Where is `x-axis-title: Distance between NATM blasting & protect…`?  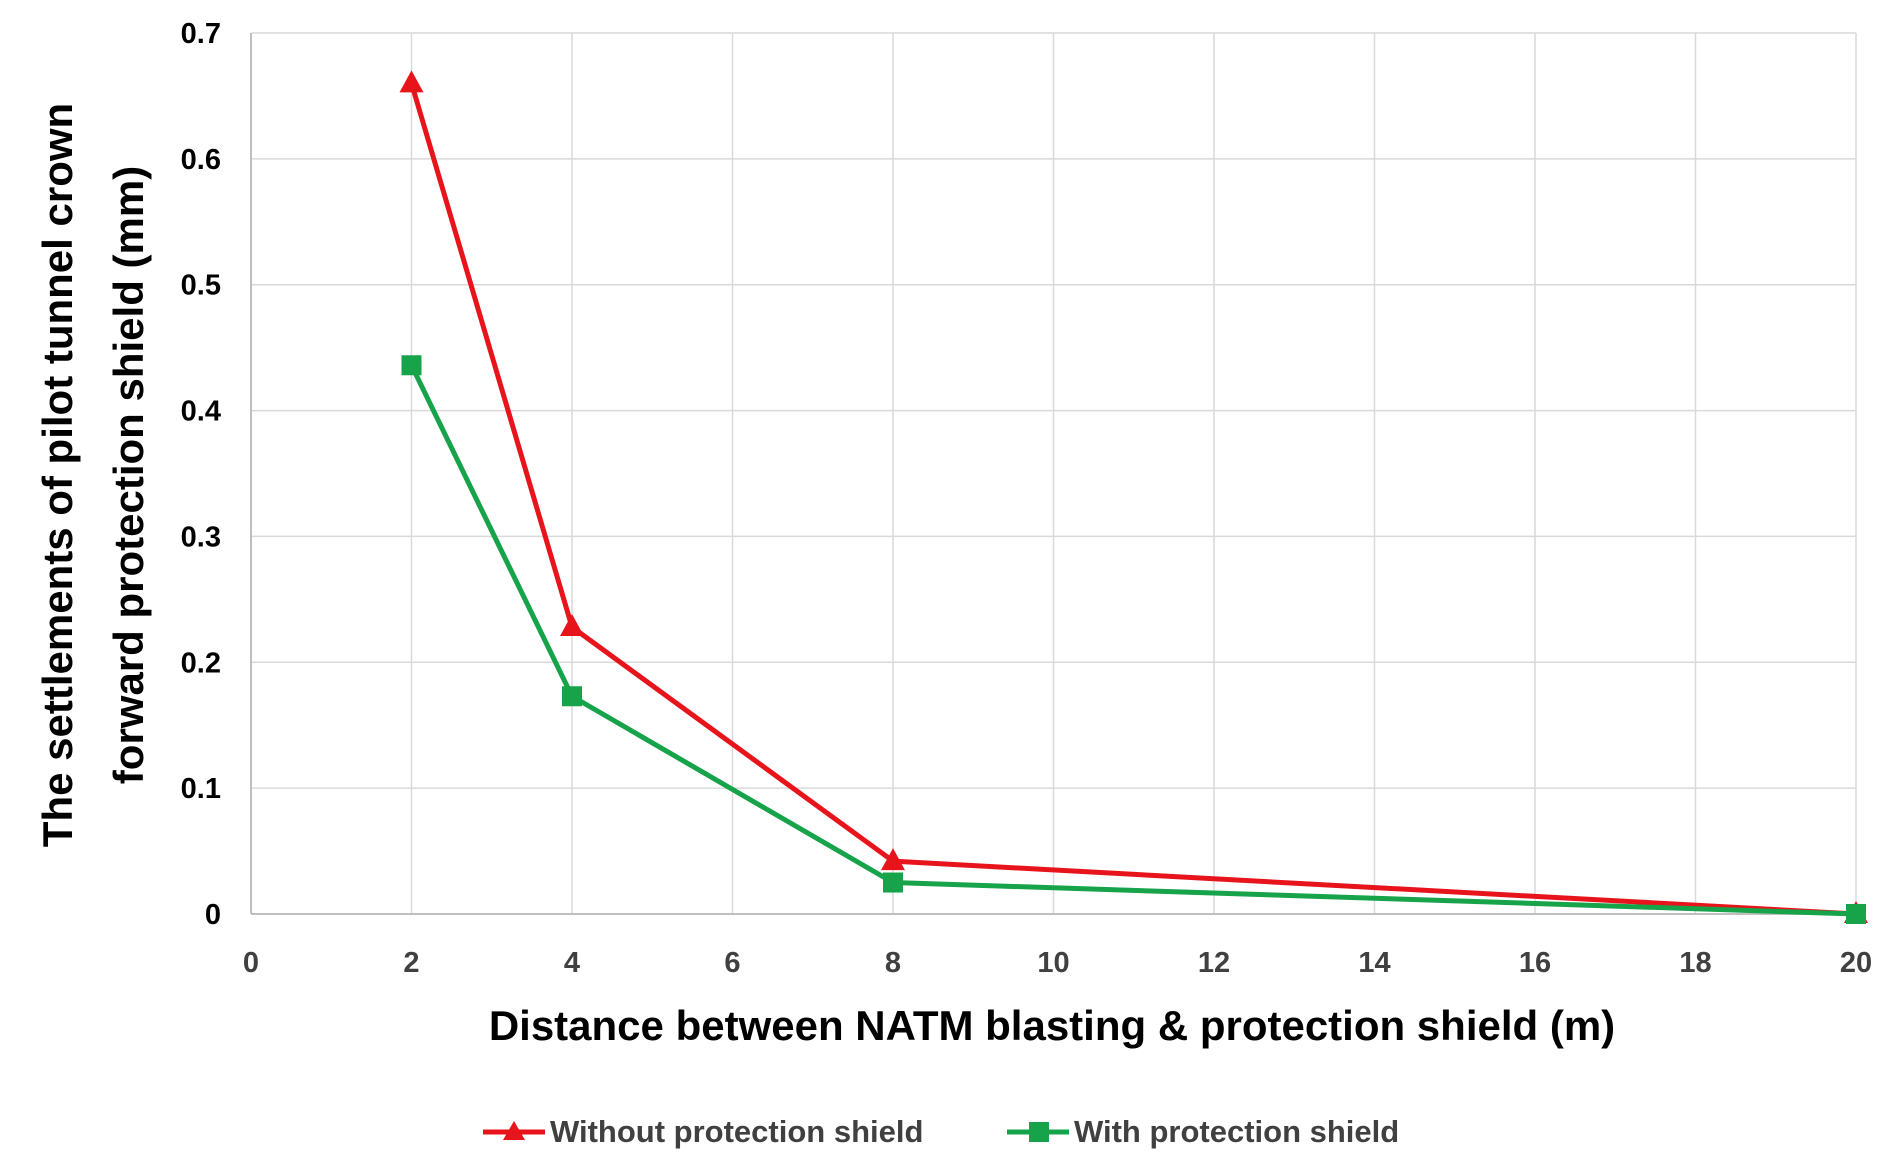 x-axis-title: Distance between NATM blasting & protect… is located at coordinates (1052, 1025).